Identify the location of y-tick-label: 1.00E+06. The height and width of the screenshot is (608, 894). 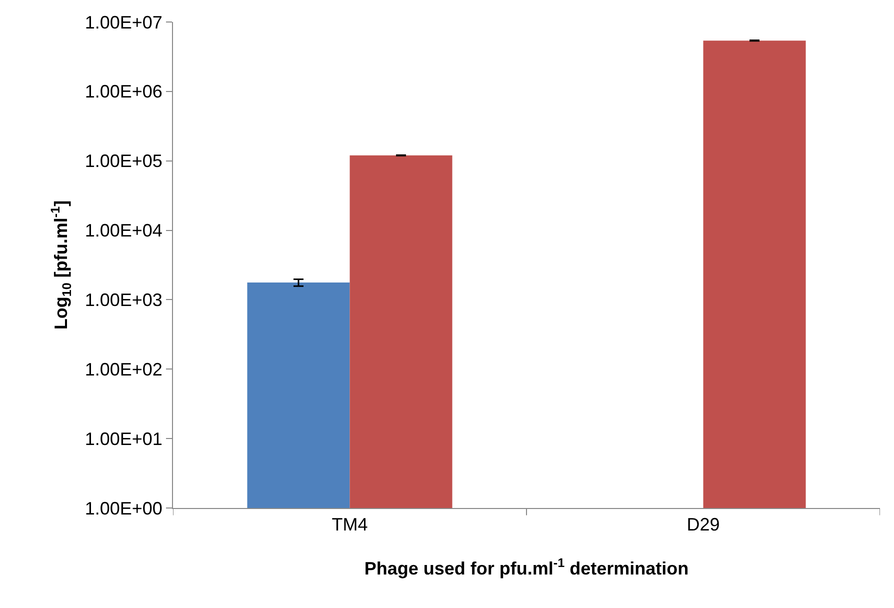
(123, 92).